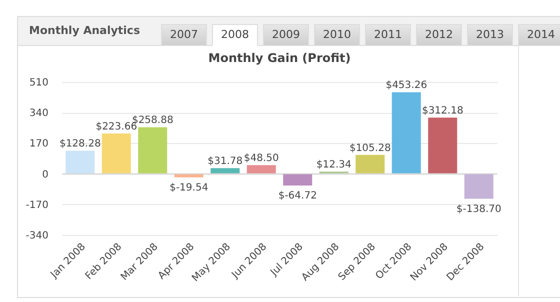 Image resolution: width=560 pixels, height=302 pixels. I want to click on data-label: $312.18, so click(443, 111).